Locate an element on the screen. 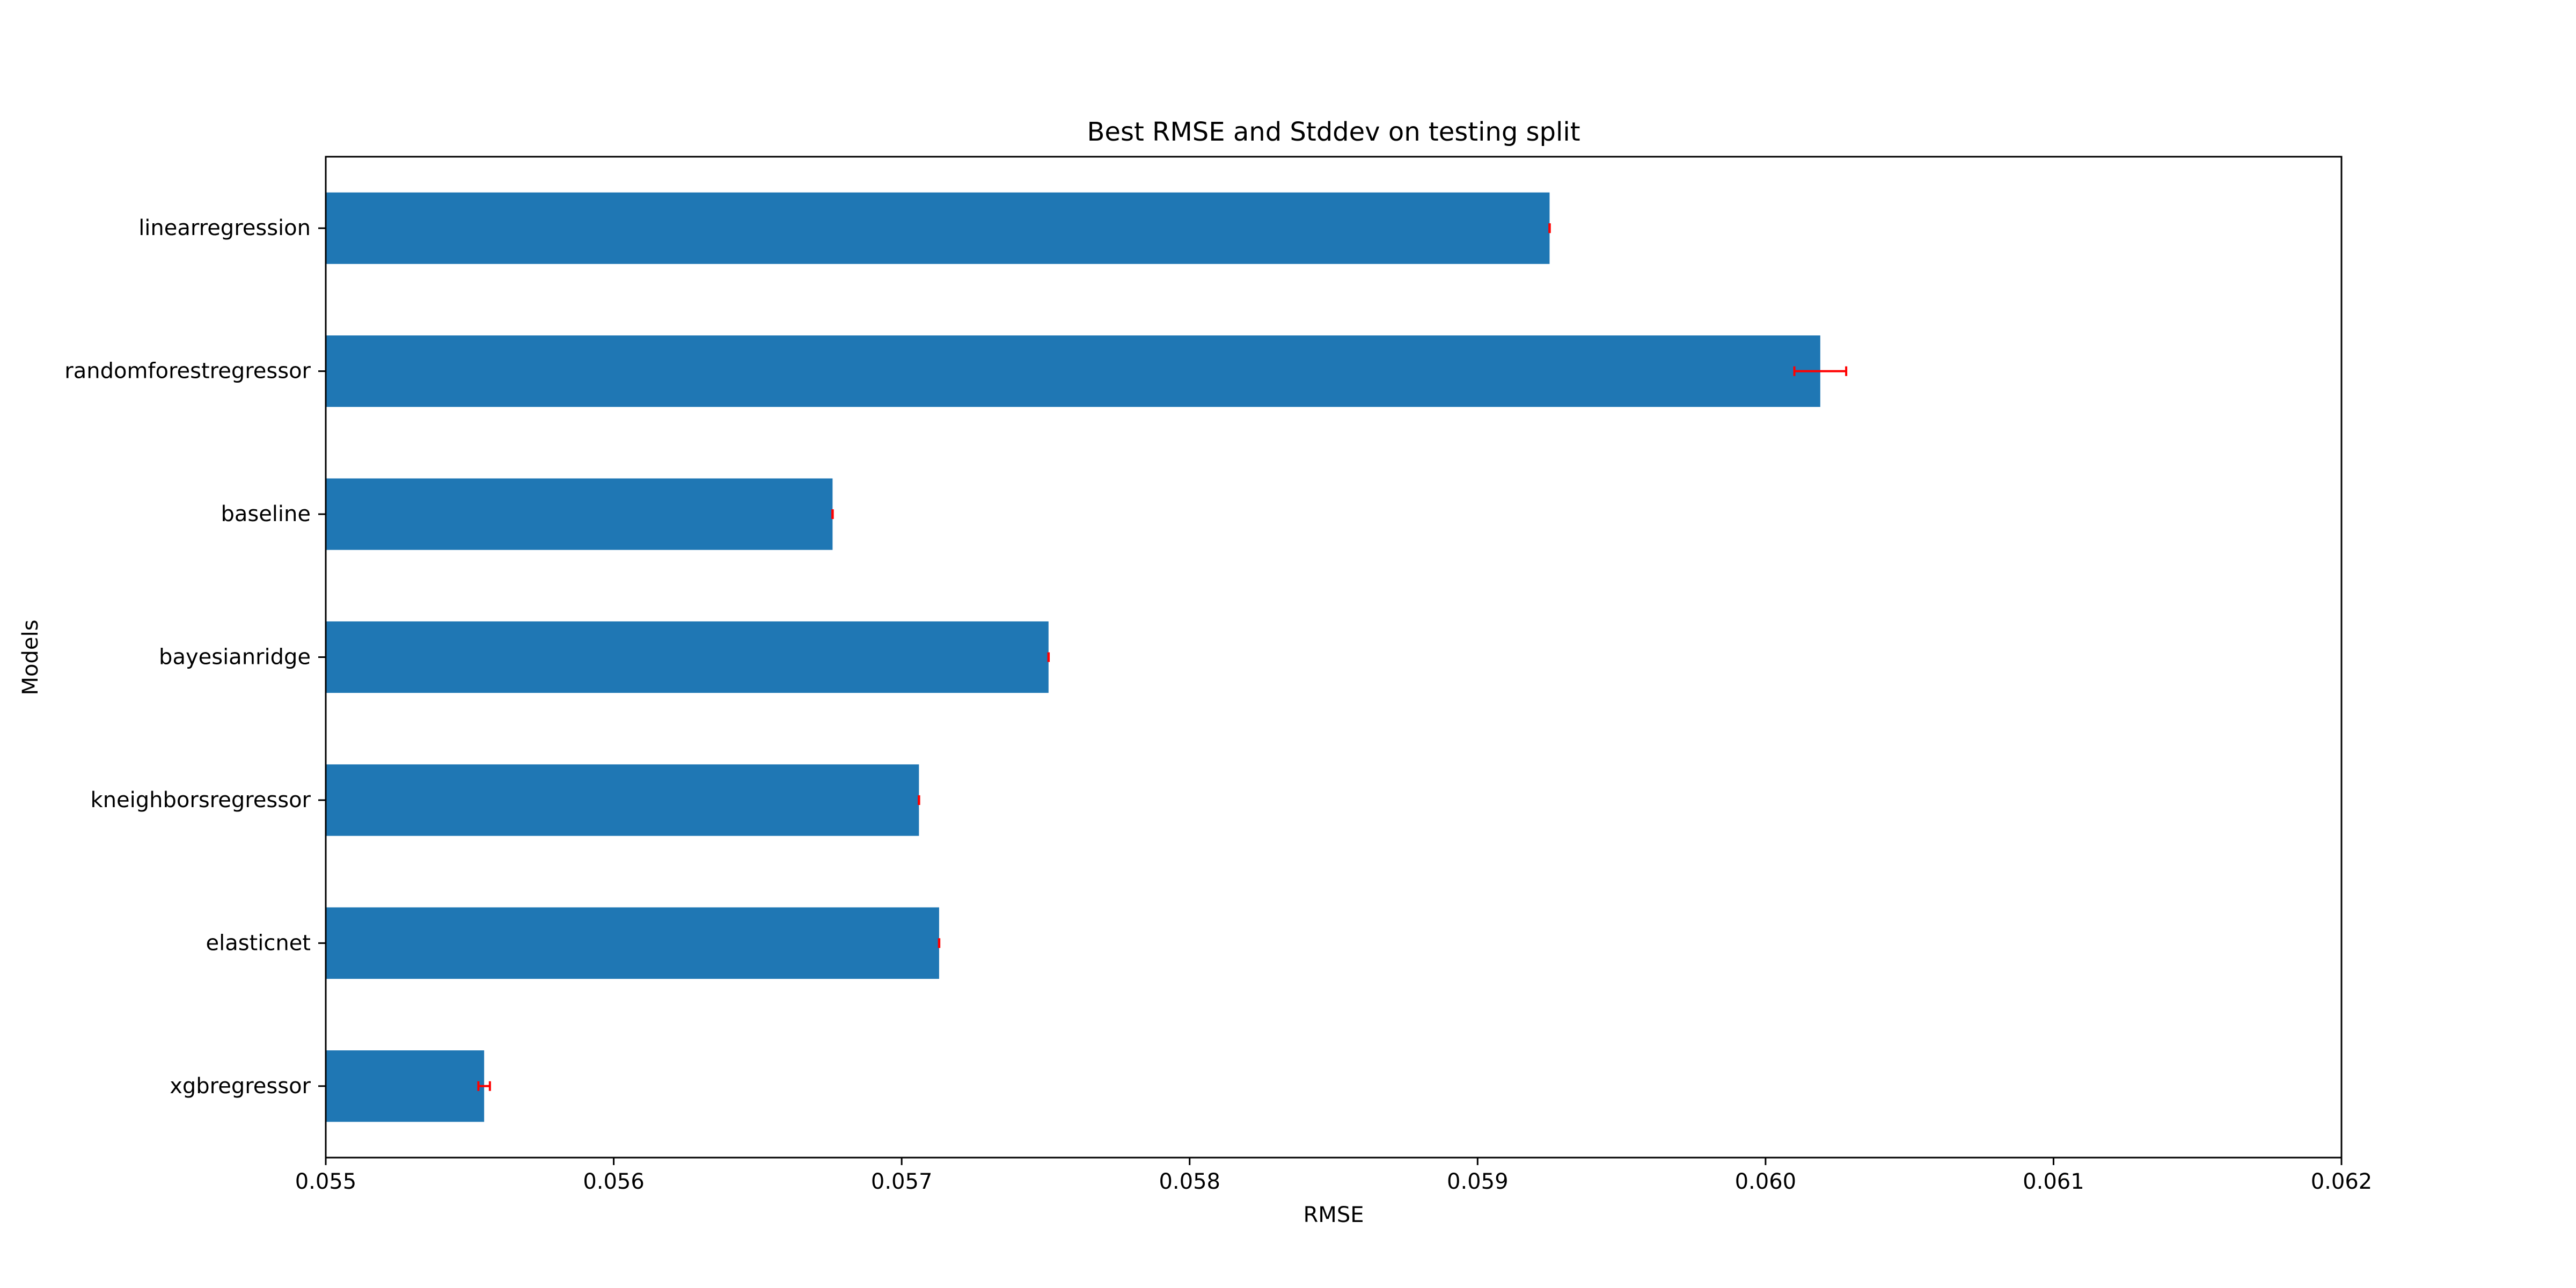 The image size is (2576, 1288). y-tick-label: bayesianridge is located at coordinates (235, 657).